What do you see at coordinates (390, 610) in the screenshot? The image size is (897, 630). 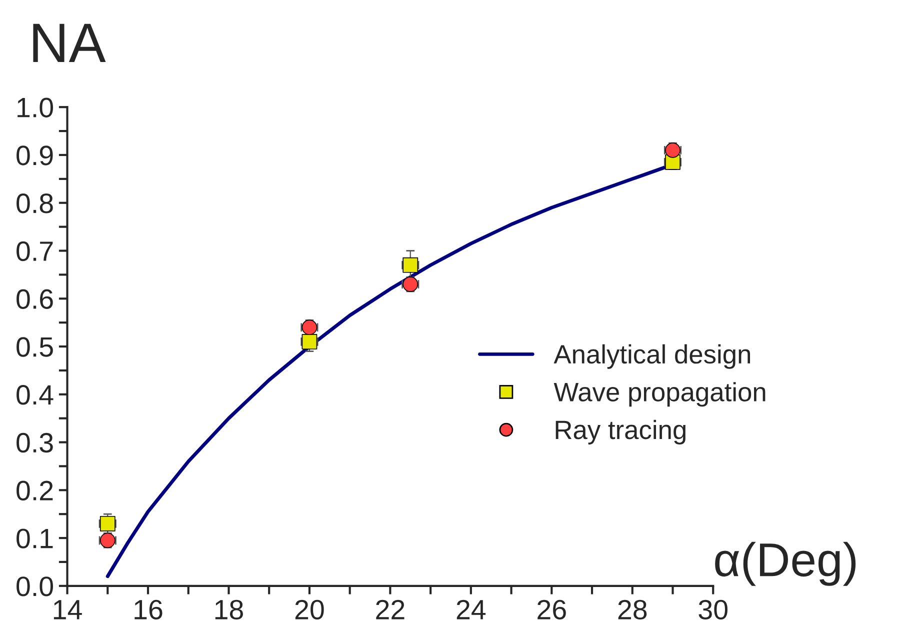 I see `x-tick-label: 22` at bounding box center [390, 610].